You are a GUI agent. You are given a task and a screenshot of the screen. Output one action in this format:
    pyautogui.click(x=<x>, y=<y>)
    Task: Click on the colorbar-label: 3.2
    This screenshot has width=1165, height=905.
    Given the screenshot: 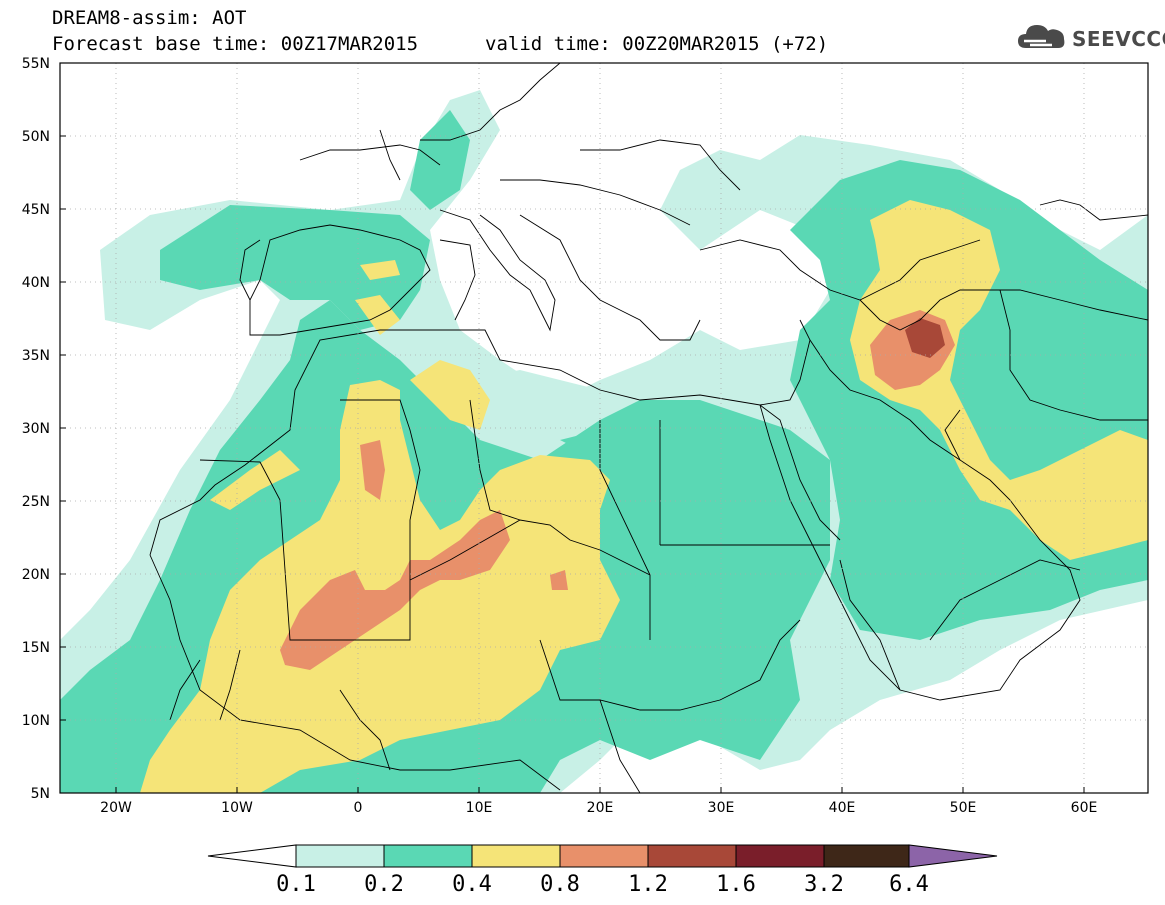 What is the action you would take?
    pyautogui.click(x=824, y=884)
    